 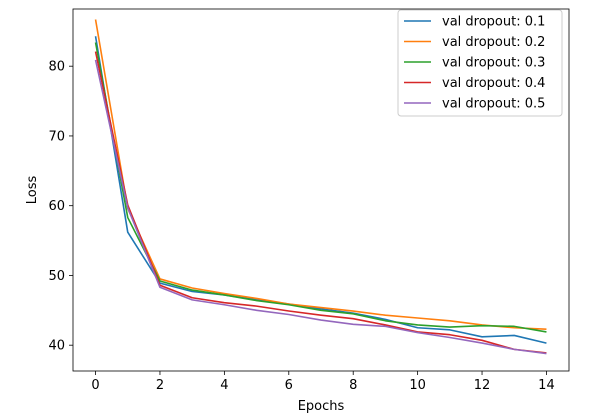 I want to click on y-tick-label: 70, so click(x=56, y=136).